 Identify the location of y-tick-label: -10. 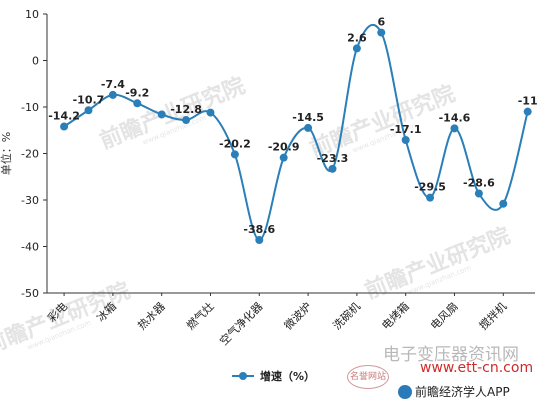
(30, 107).